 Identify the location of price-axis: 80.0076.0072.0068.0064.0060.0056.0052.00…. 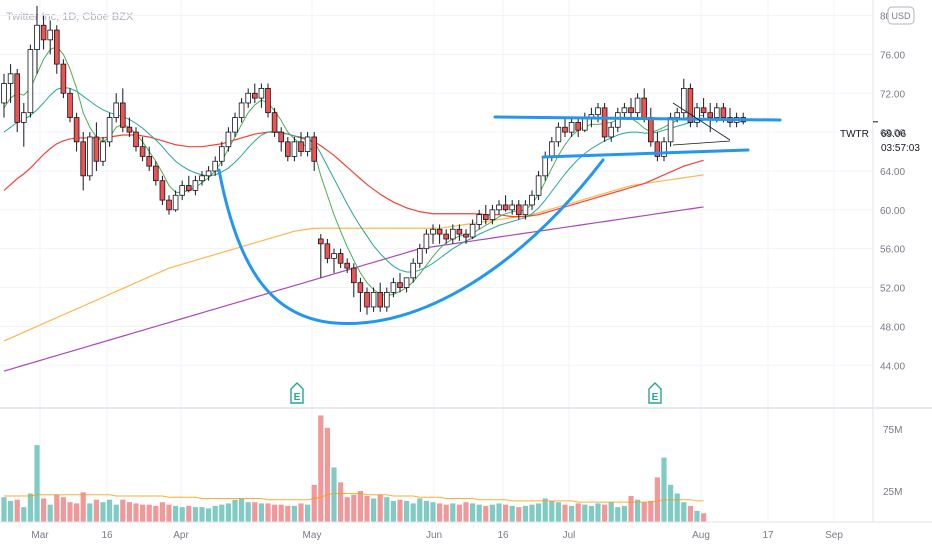
(892, 192).